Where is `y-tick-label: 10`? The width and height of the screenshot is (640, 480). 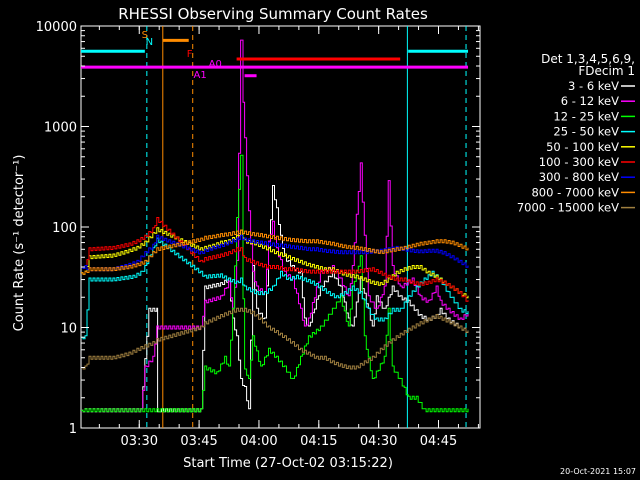 y-tick-label: 10 is located at coordinates (68, 329).